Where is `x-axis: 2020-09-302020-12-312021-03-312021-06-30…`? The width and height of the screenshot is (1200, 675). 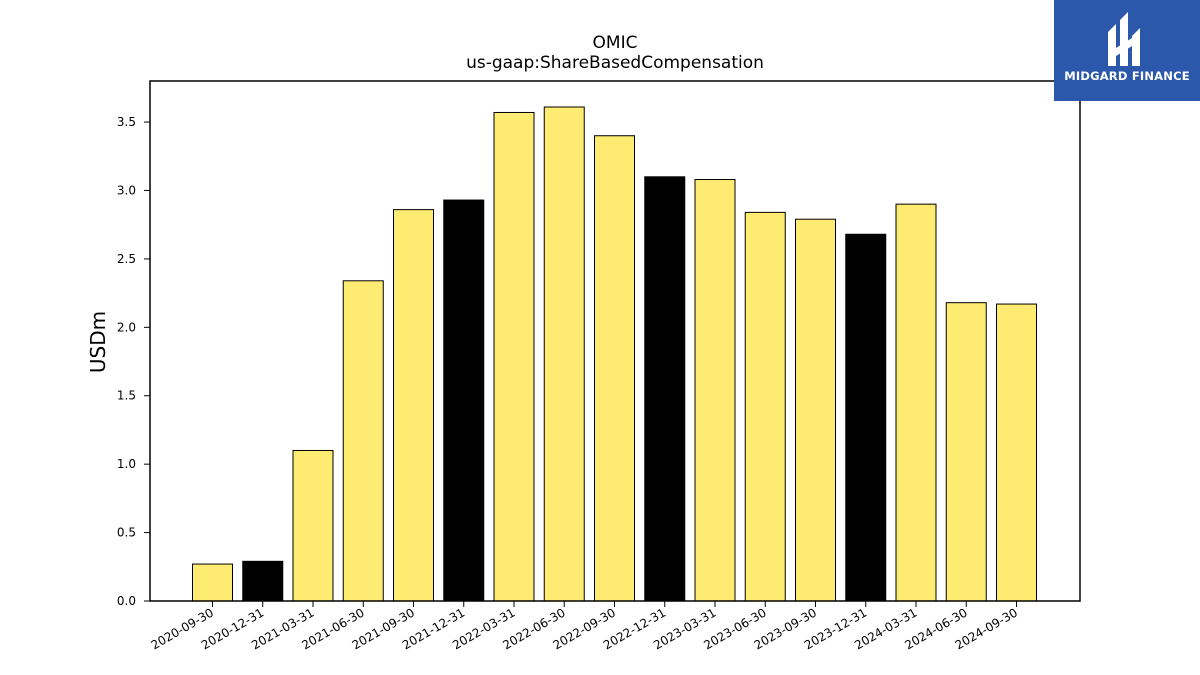 x-axis: 2020-09-302020-12-312021-03-312021-06-30… is located at coordinates (584, 626).